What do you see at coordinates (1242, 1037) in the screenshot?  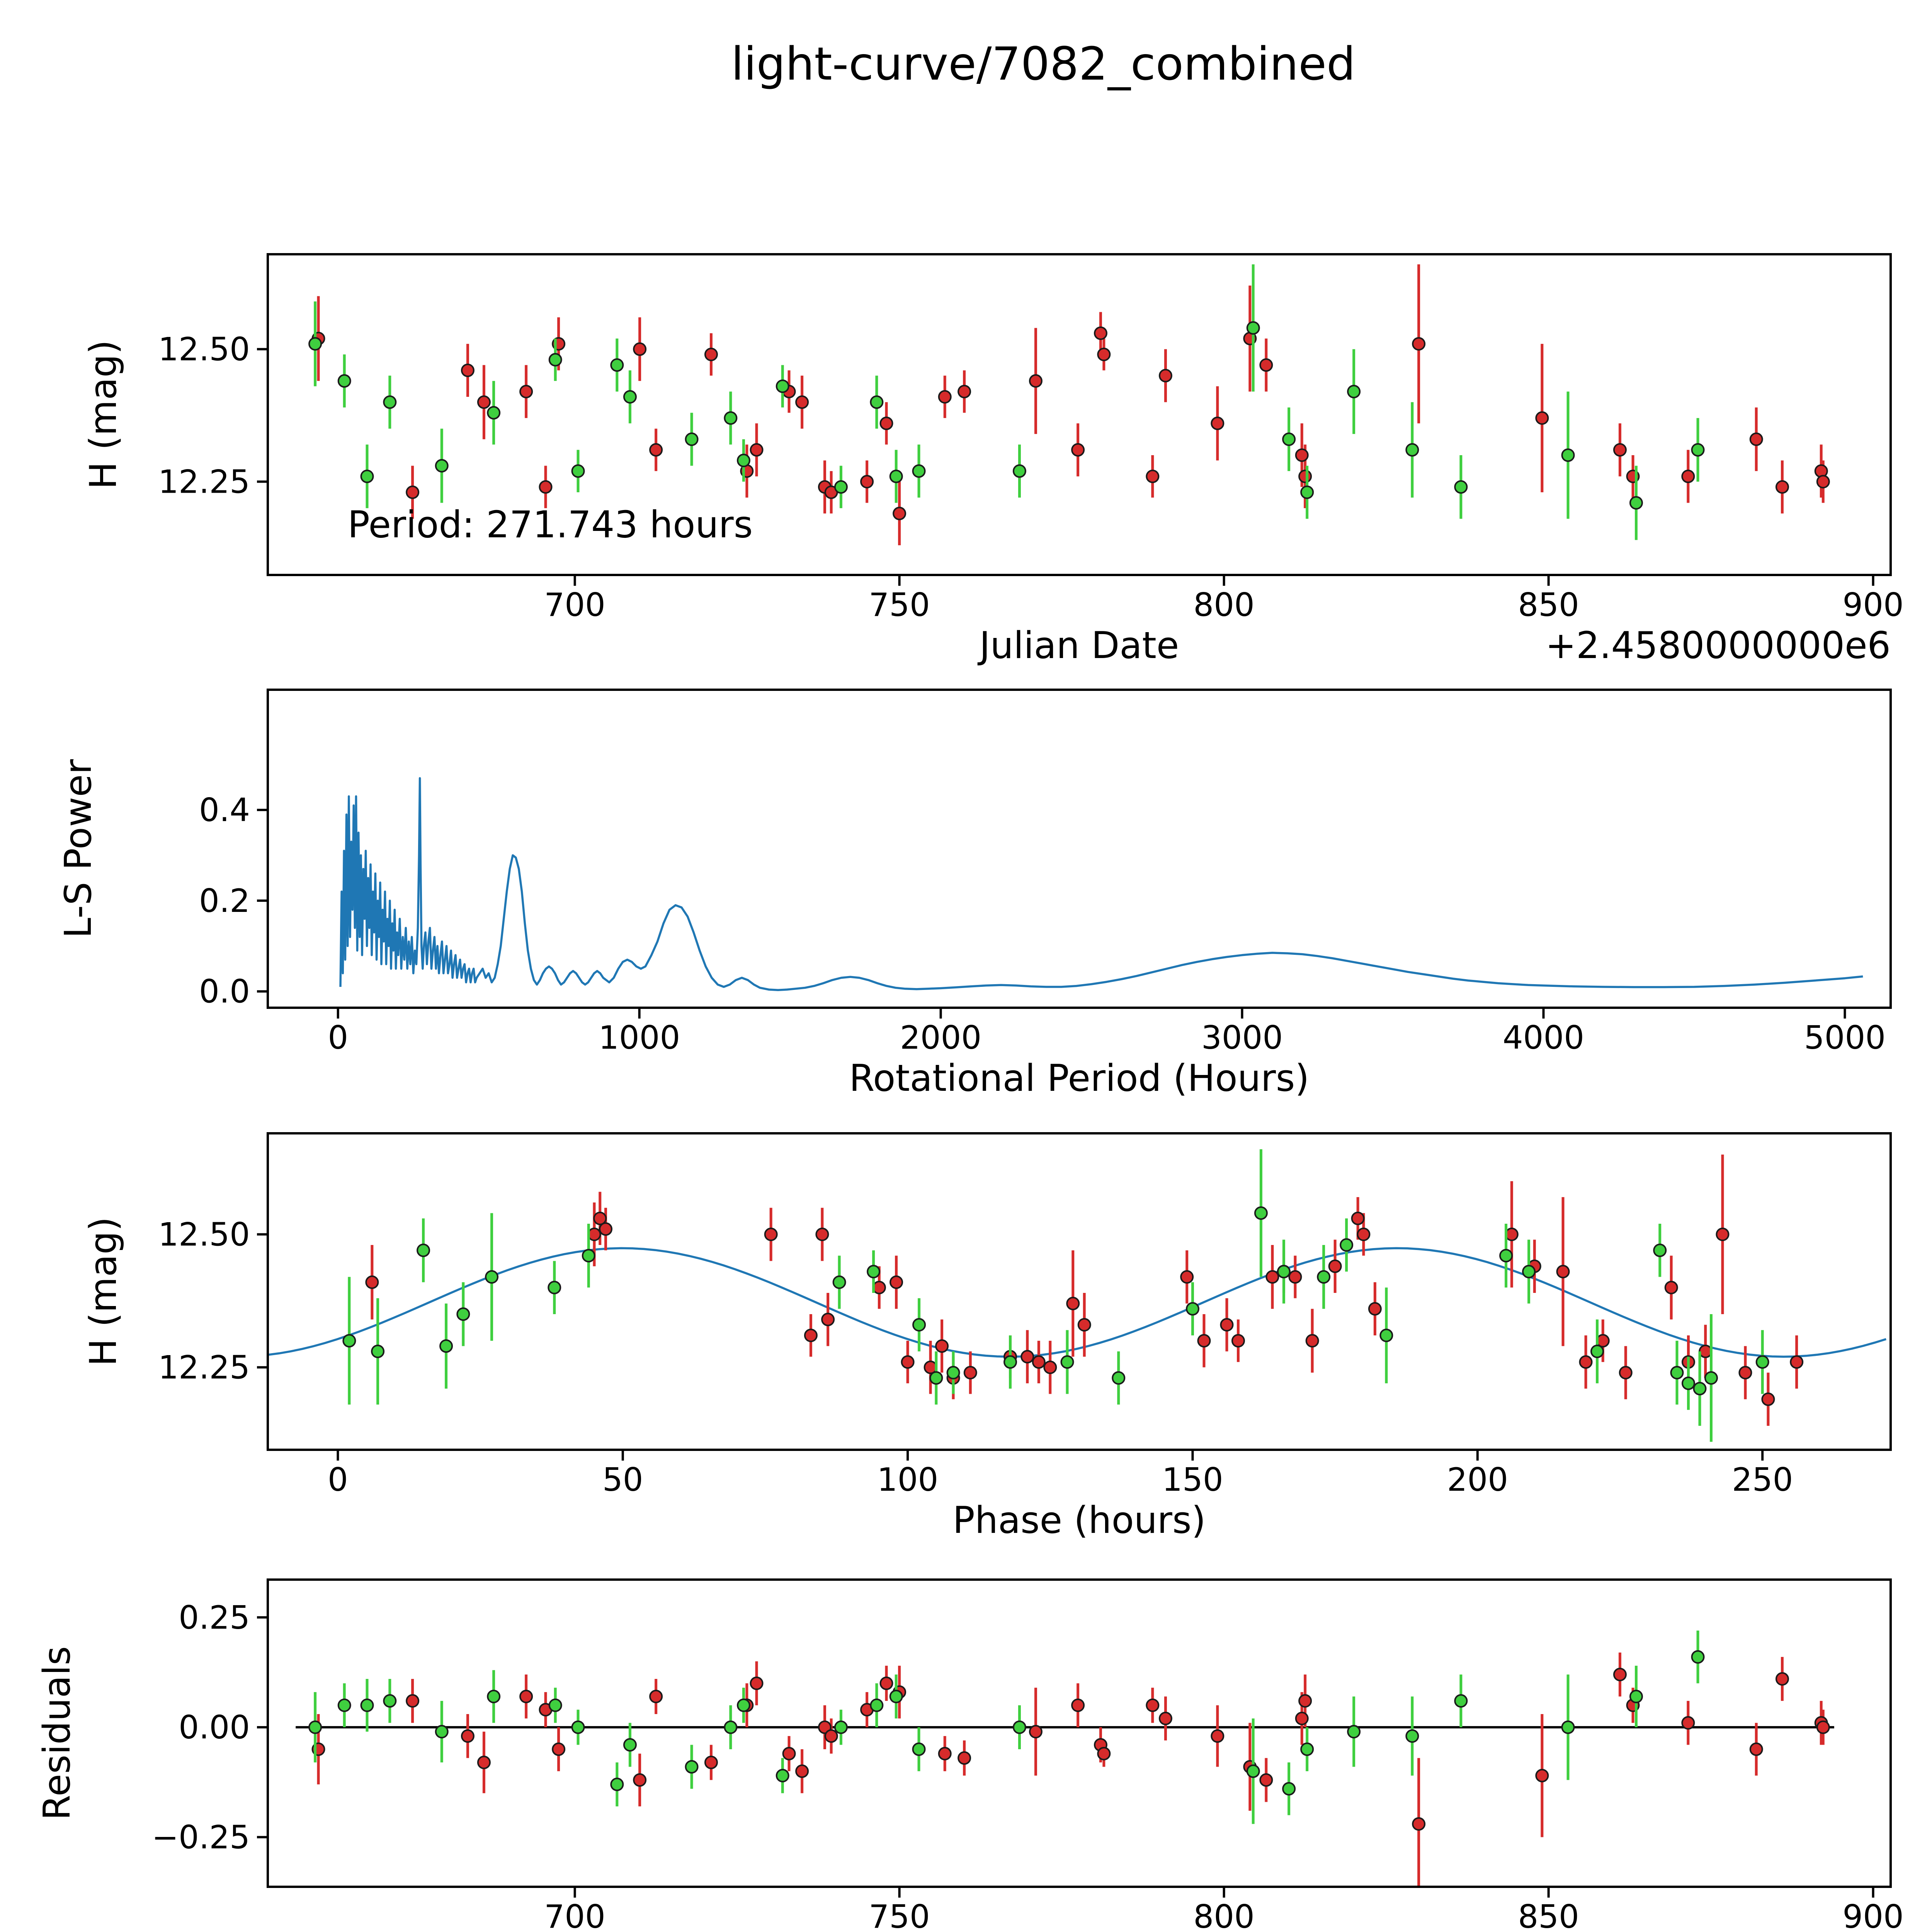 I see `x-tick-label: 3000` at bounding box center [1242, 1037].